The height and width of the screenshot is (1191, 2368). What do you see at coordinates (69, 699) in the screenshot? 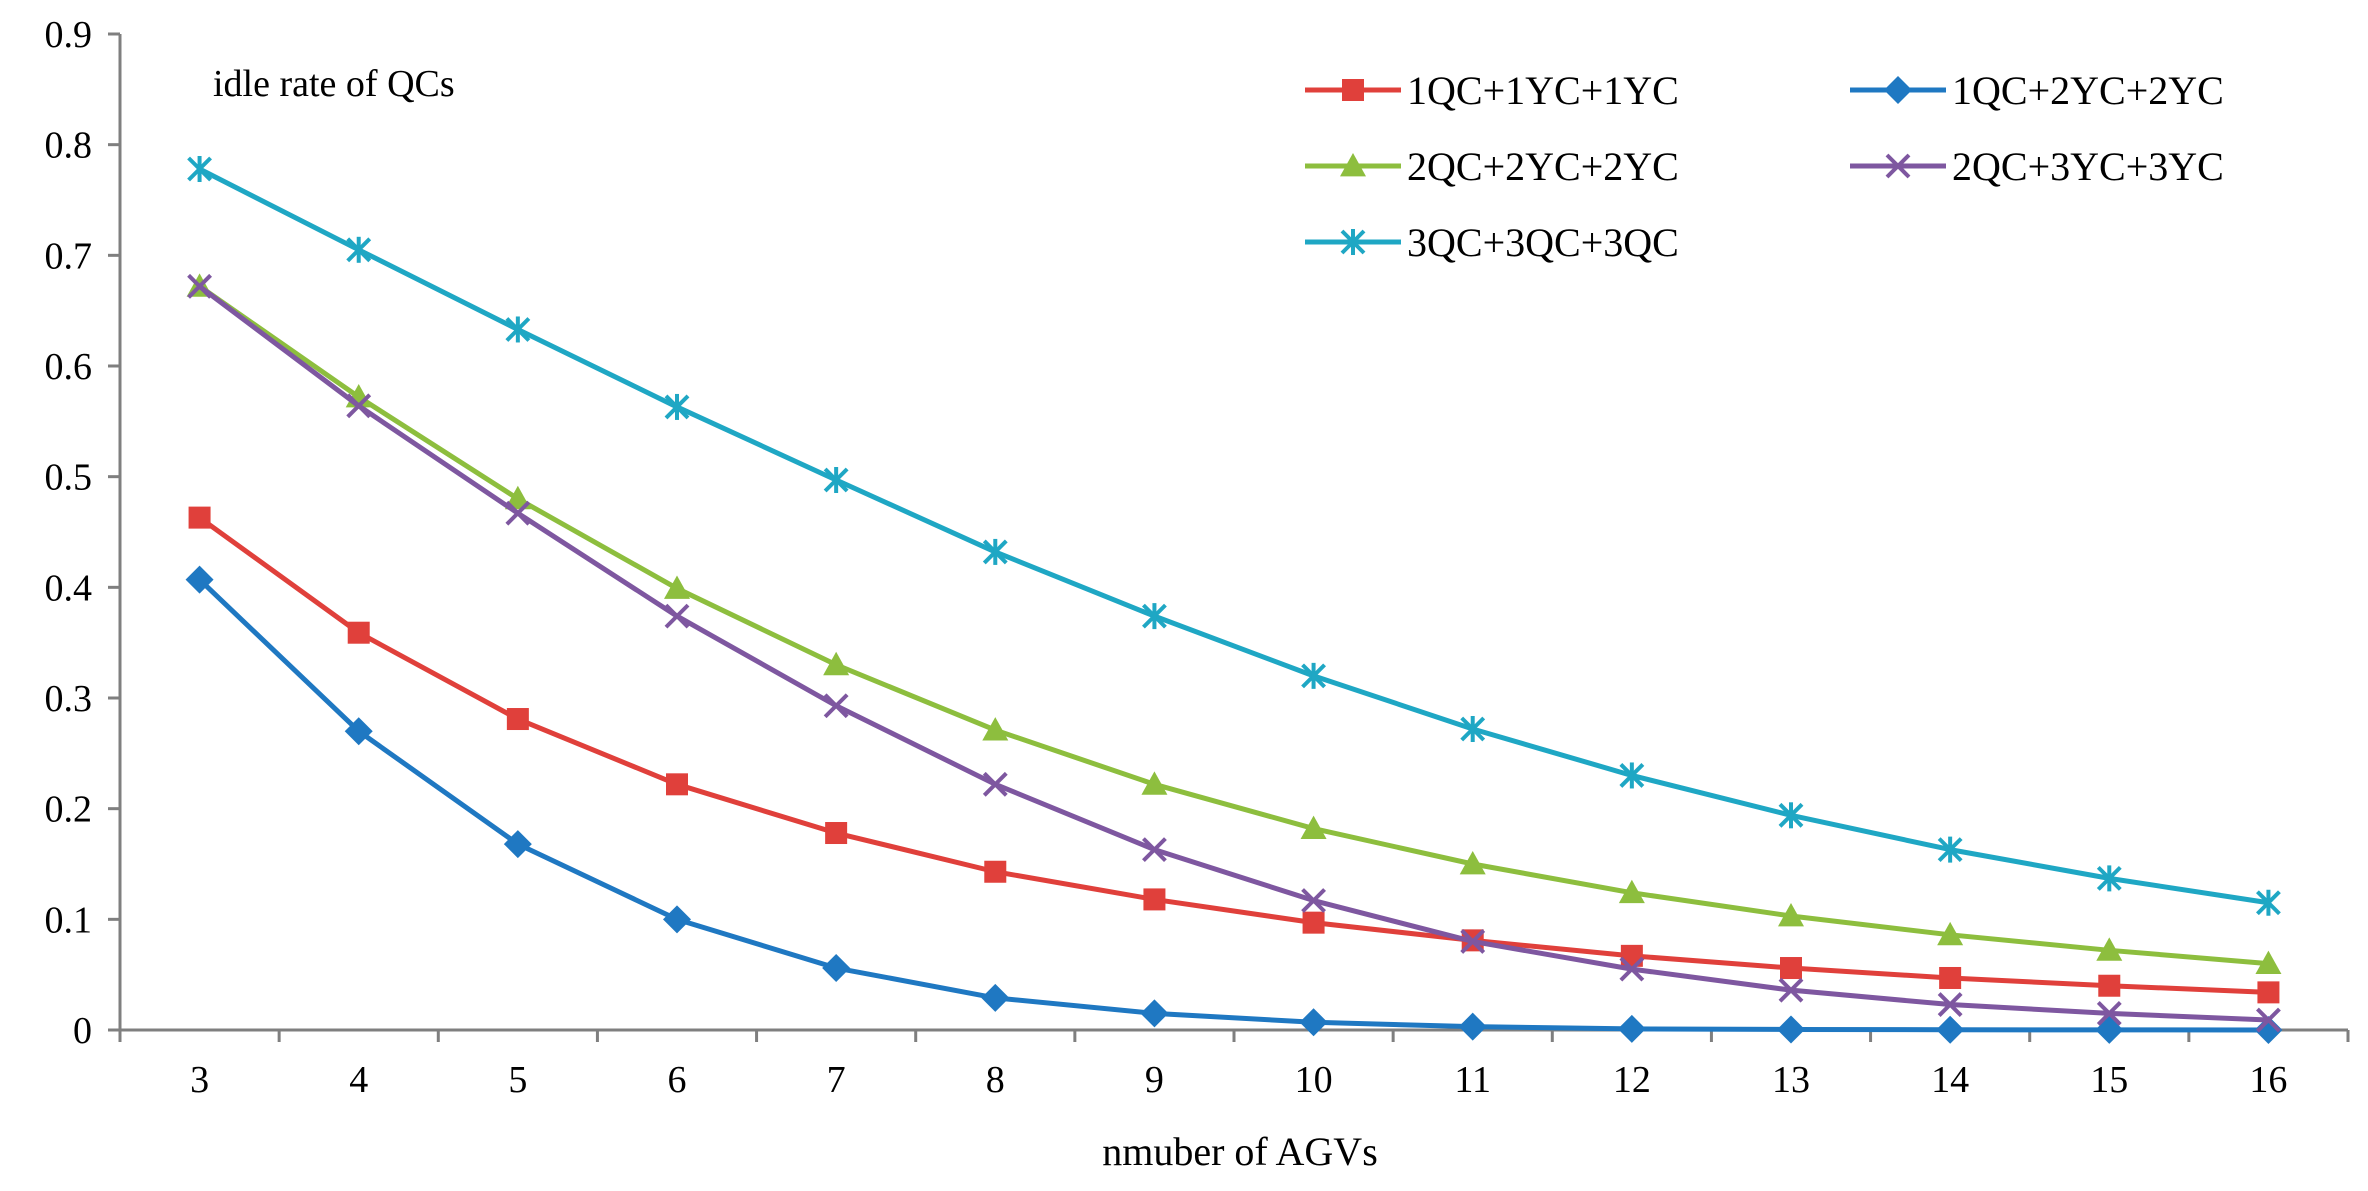
I see `y-tick-label: 0.3` at bounding box center [69, 699].